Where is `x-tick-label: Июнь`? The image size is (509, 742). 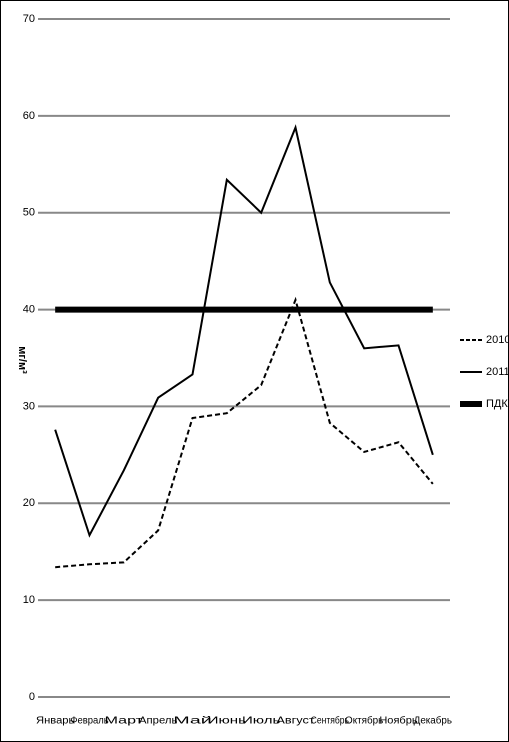 x-tick-label: Июнь is located at coordinates (227, 721).